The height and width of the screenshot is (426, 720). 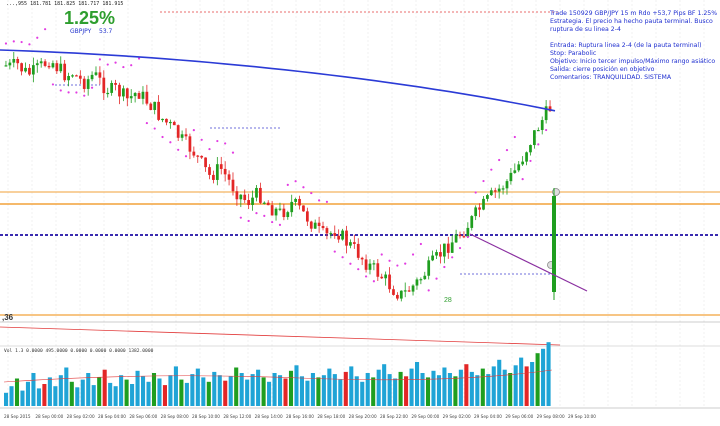 What do you see at coordinates (448, 300) in the screenshot?
I see `wave-label: 28` at bounding box center [448, 300].